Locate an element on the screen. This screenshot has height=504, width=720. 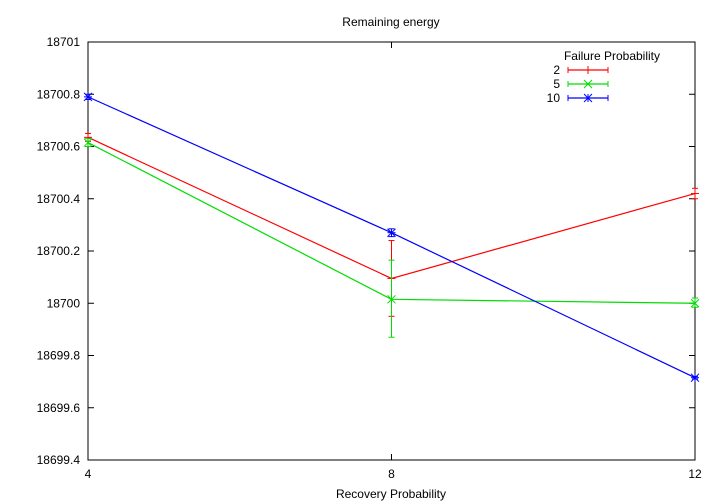
y-tick-label: 18701 is located at coordinates (64, 42).